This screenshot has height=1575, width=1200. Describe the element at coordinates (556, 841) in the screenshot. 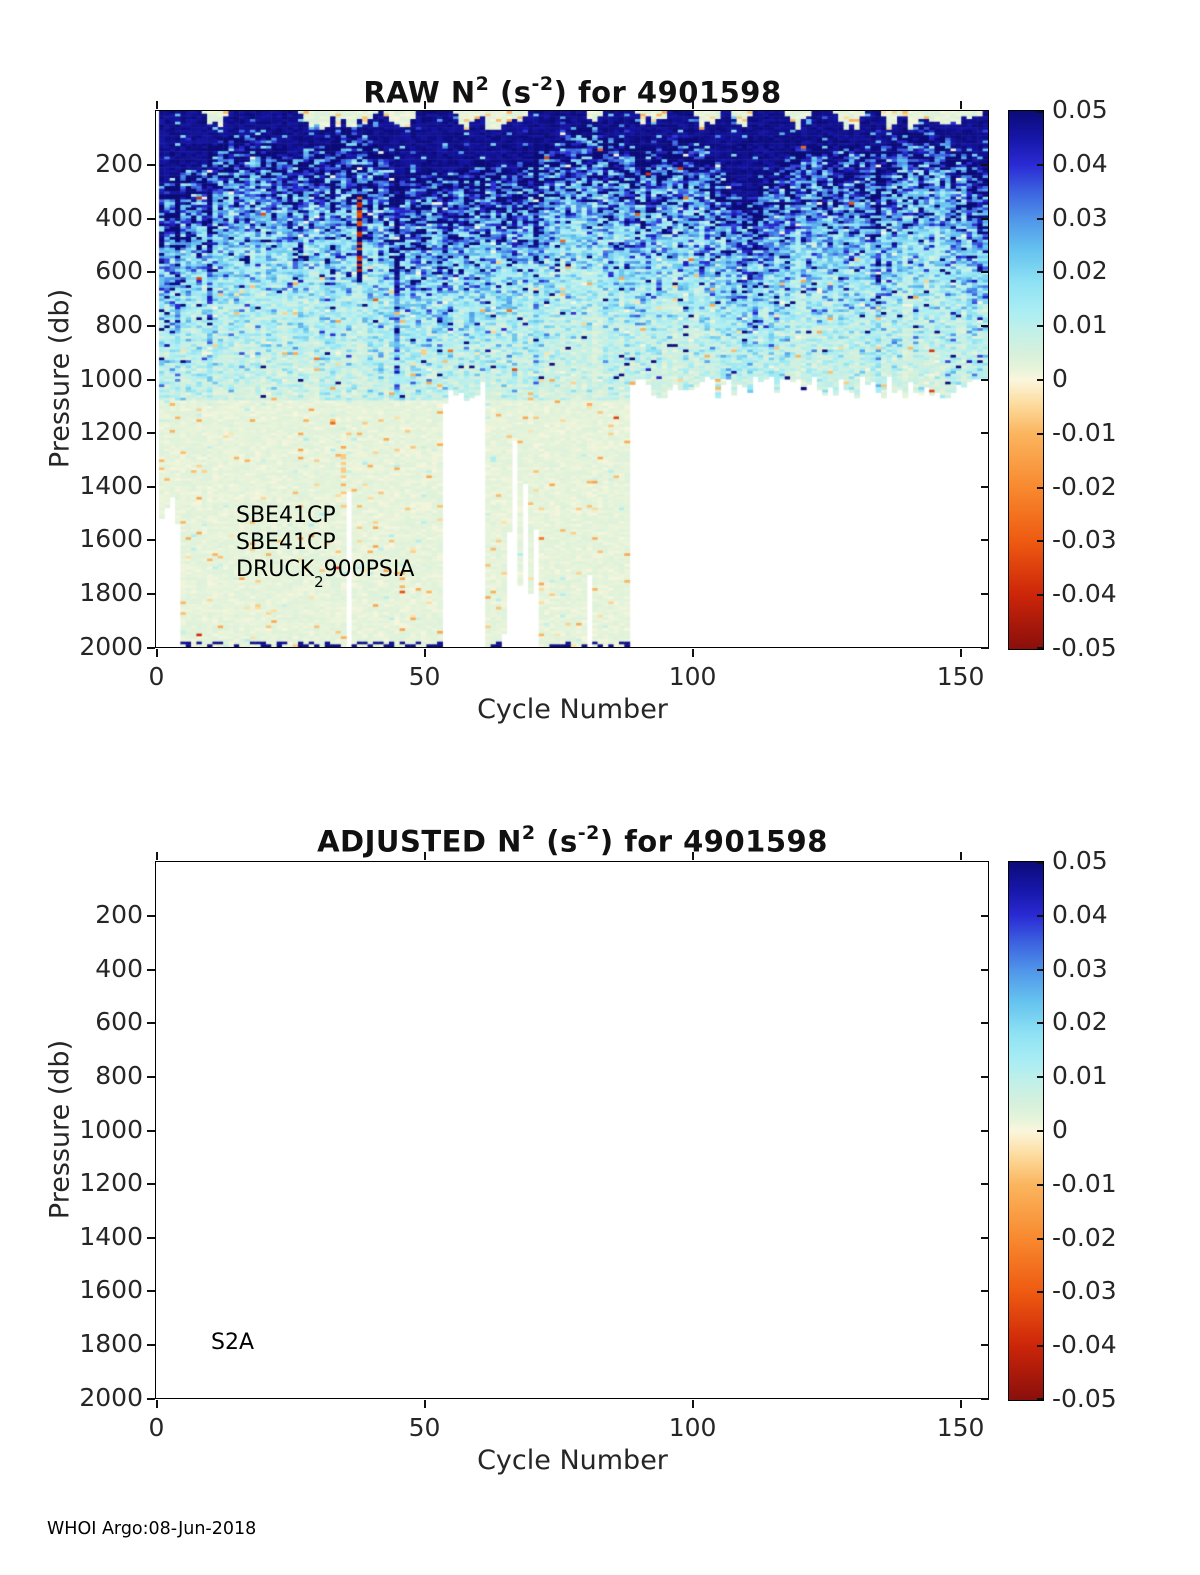

I see `adjusted-title-text: (s` at that location.